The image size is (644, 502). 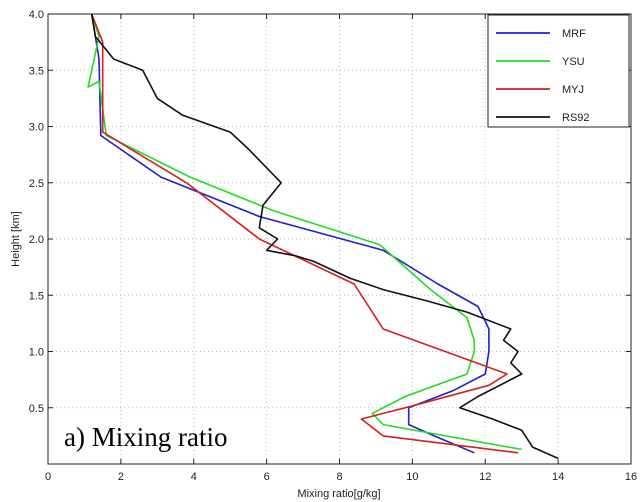 I want to click on y-tick-label: 1.0, so click(x=36, y=353).